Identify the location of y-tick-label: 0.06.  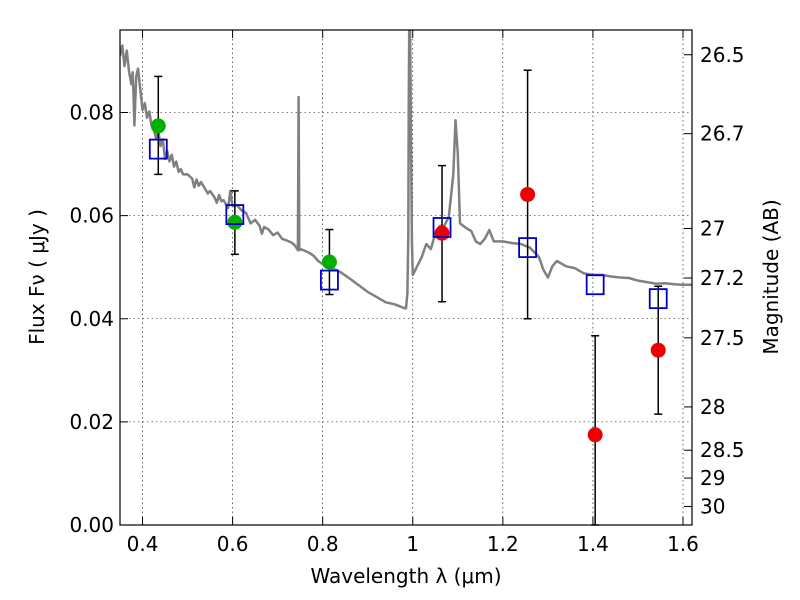
(91, 216).